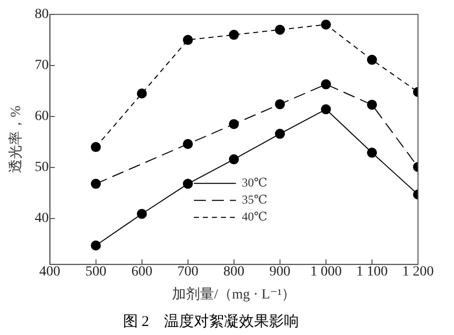  I want to click on x-tick-label: 500, so click(95, 272).